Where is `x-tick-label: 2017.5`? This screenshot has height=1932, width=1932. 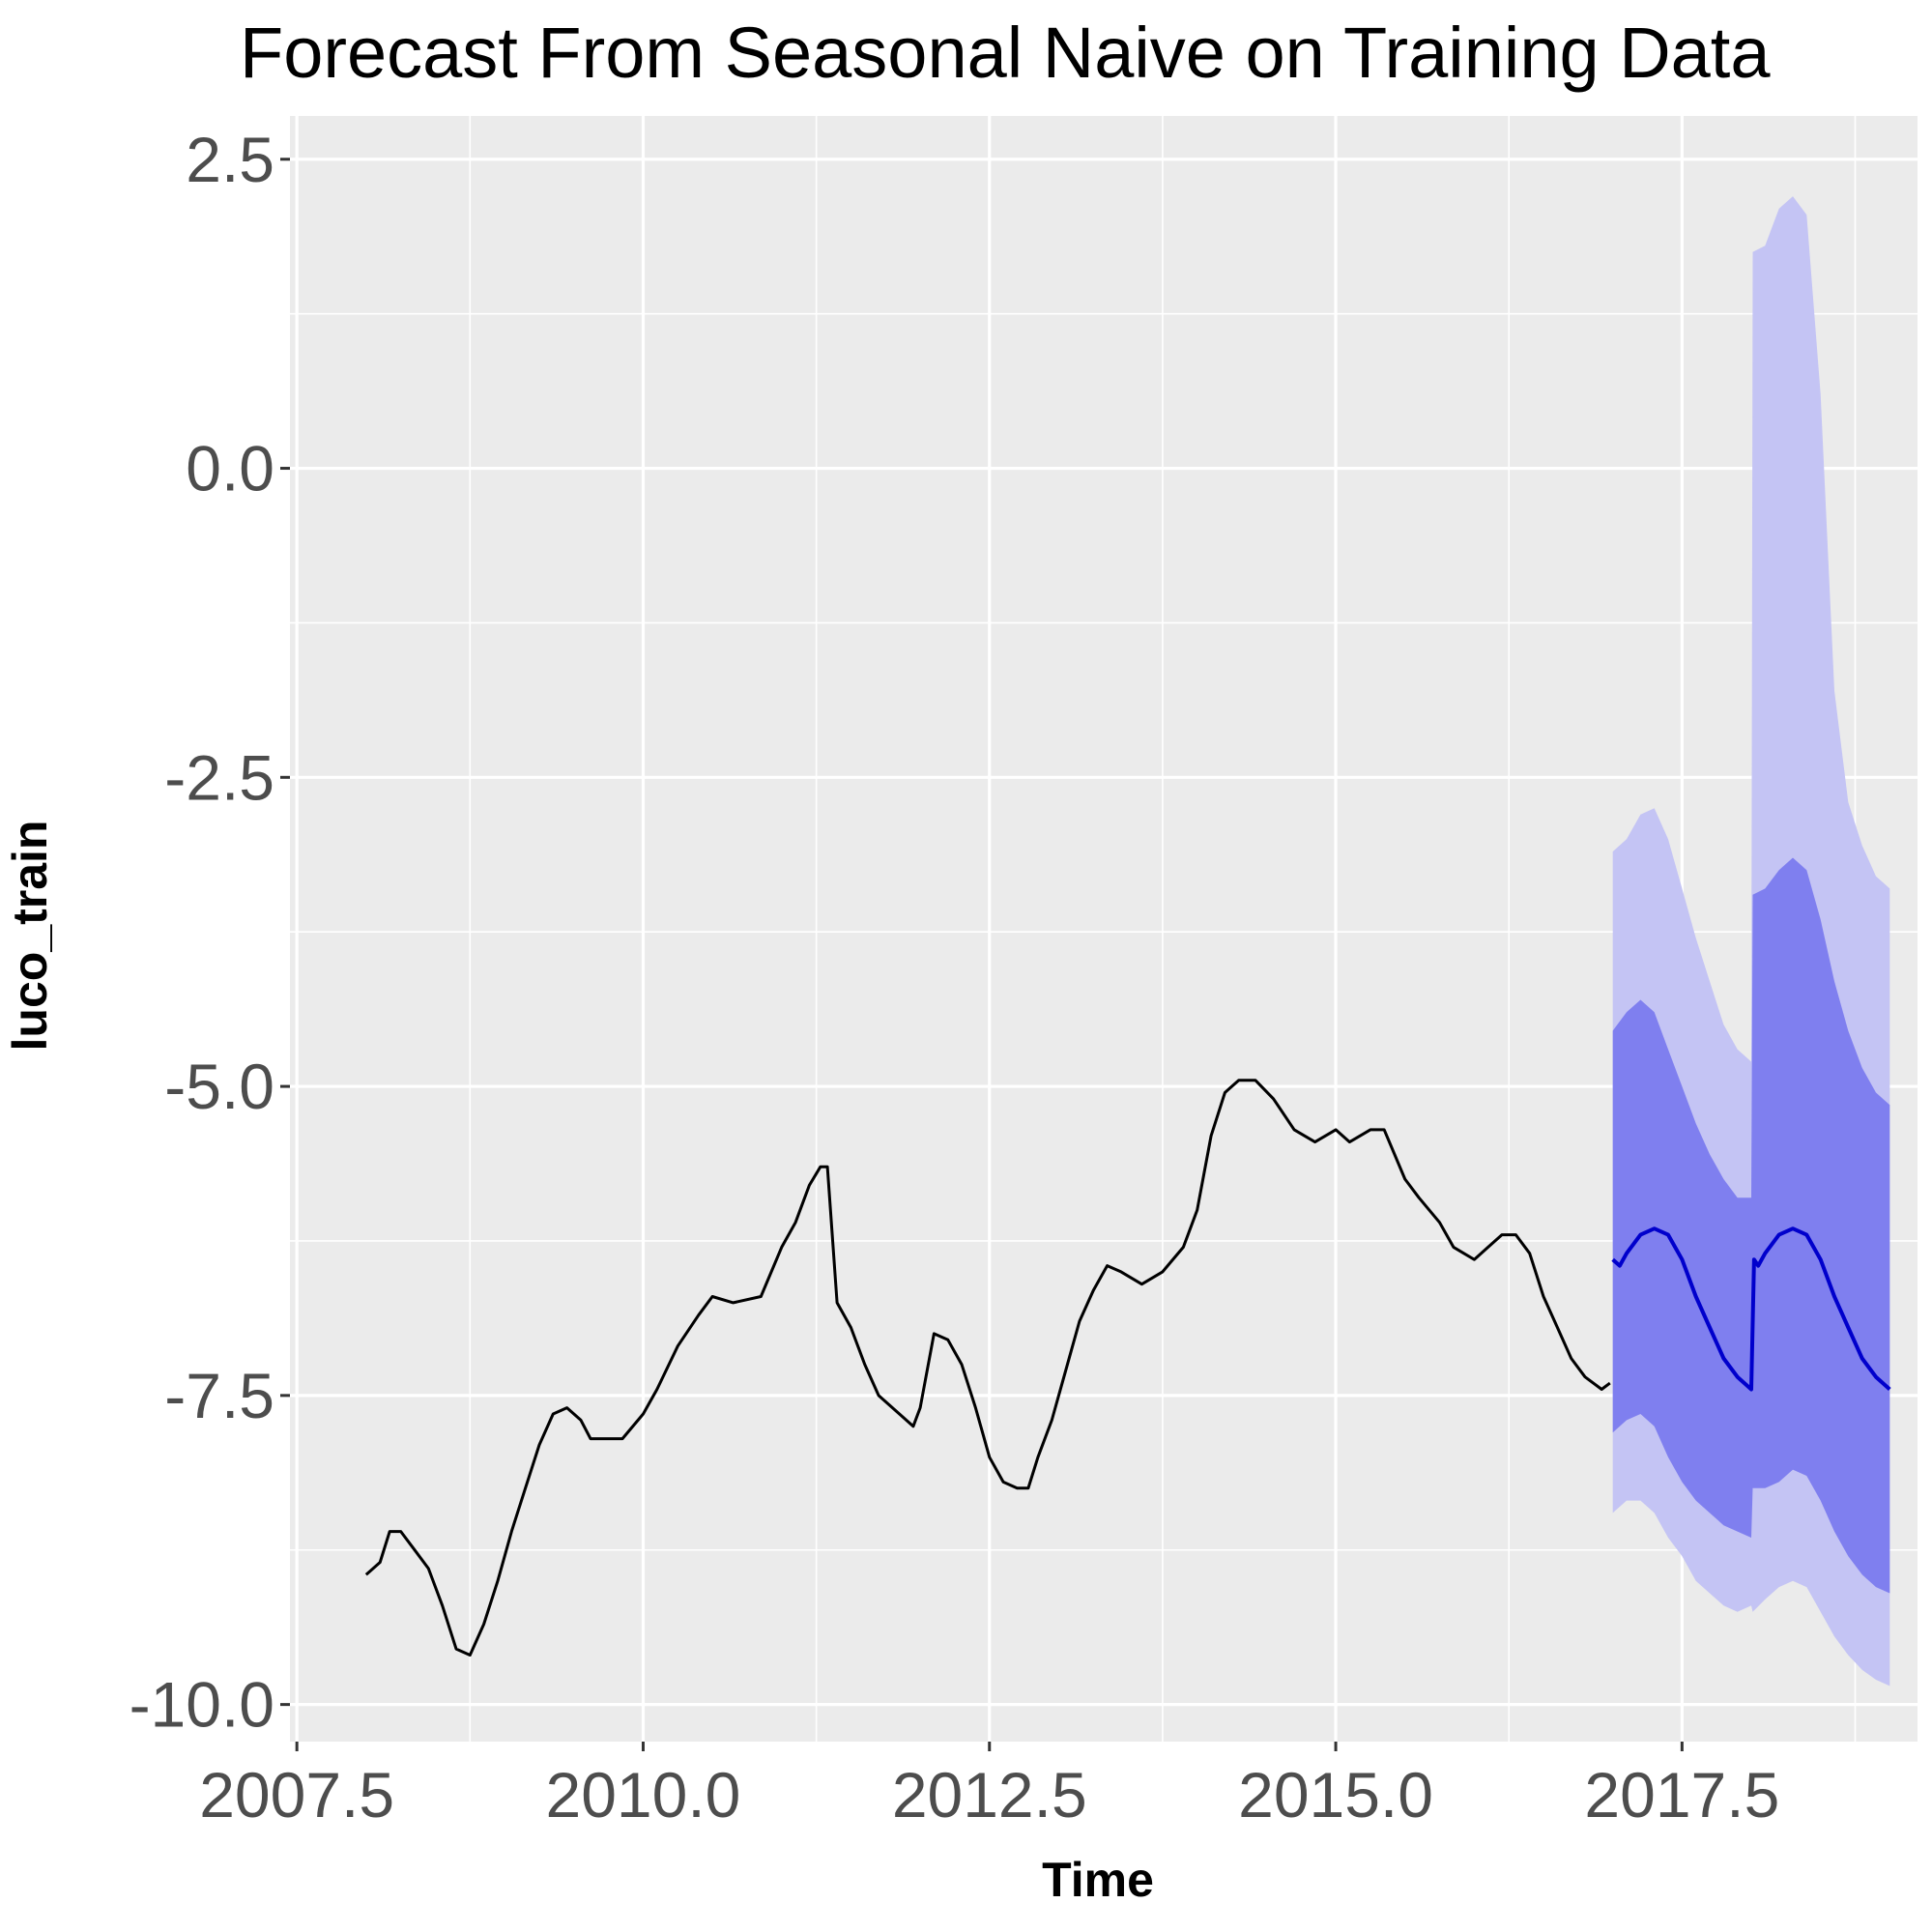
x-tick-label: 2017.5 is located at coordinates (1681, 1795).